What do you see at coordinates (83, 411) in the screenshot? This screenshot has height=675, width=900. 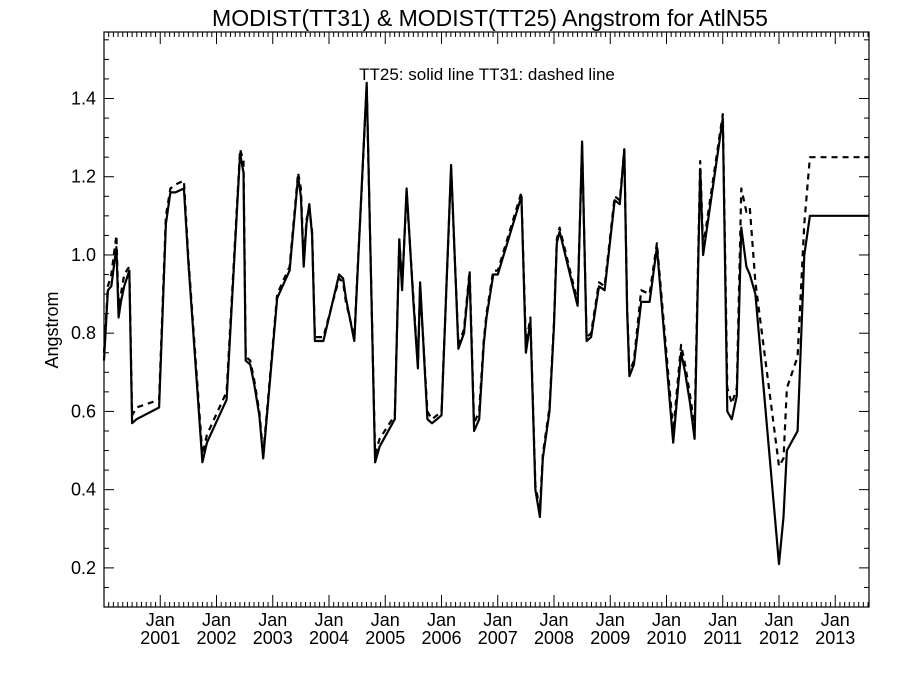 I see `y-tick-label: 0.6` at bounding box center [83, 411].